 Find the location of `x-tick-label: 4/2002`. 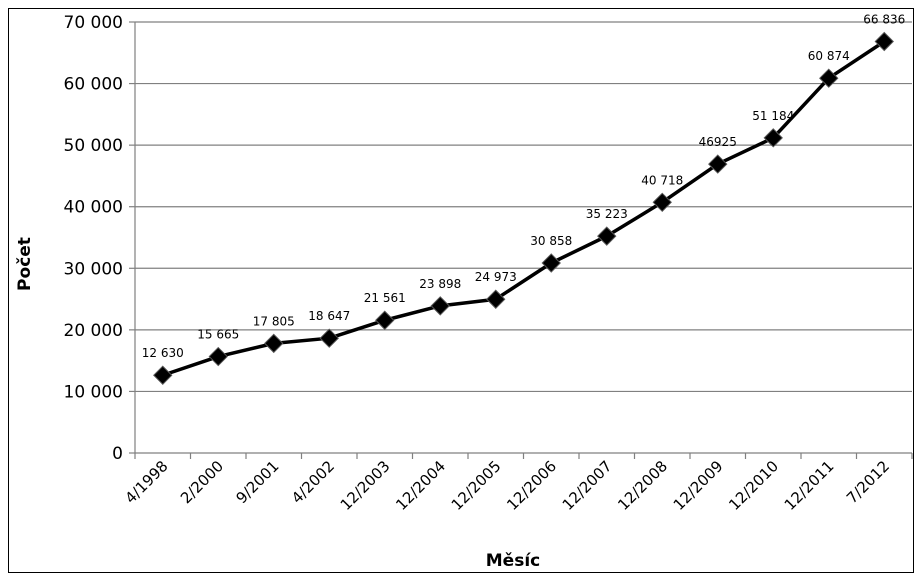

x-tick-label: 4/2002 is located at coordinates (313, 482).